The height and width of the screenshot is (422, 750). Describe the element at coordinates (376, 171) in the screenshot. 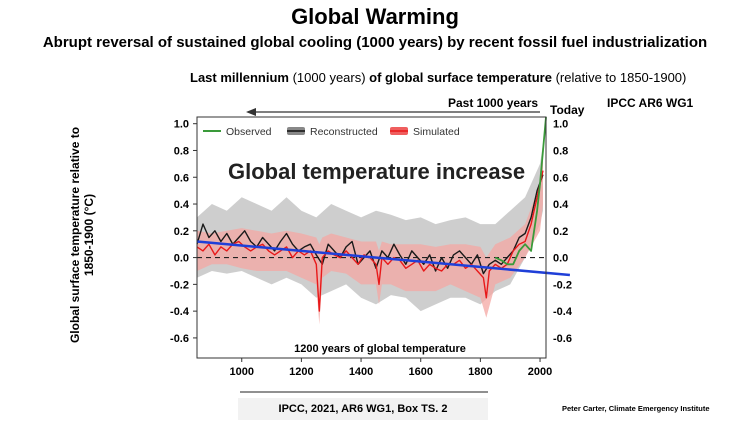

I see `annotation-global-temperature-increase: Global temperature increase` at that location.